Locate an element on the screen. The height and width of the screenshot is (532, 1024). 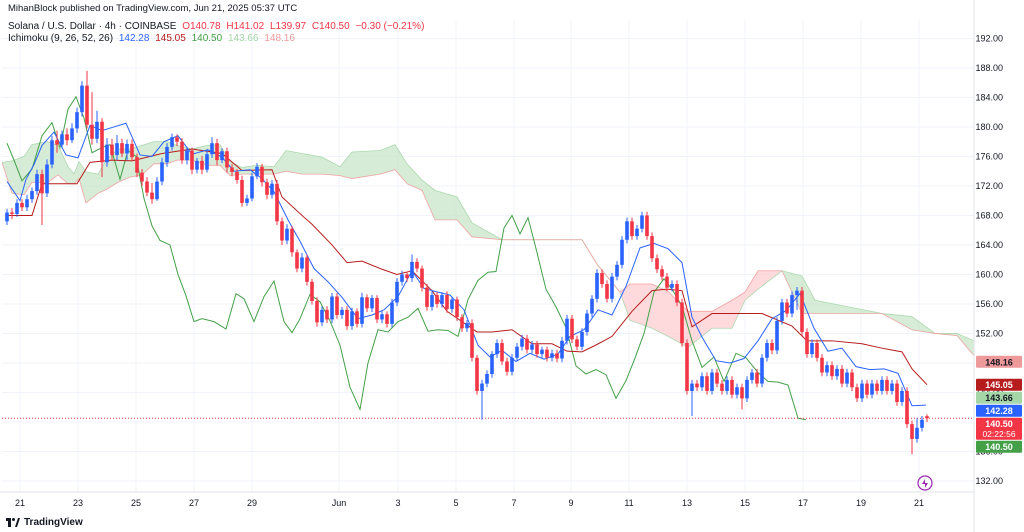
price-label-text: 140.50 is located at coordinates (999, 447).